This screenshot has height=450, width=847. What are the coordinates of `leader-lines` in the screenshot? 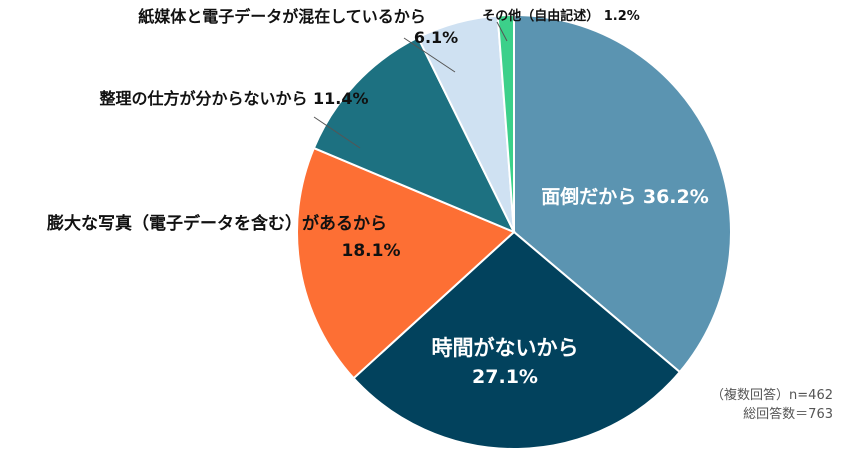 It's located at (410, 85).